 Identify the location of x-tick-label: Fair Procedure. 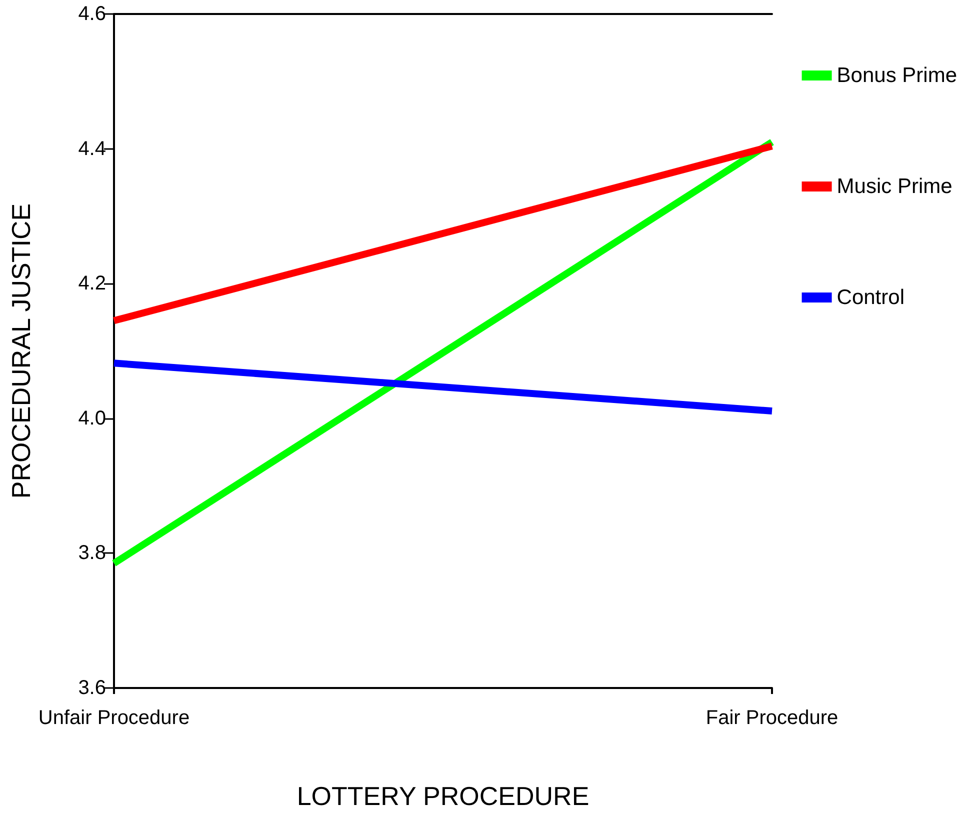
(772, 718).